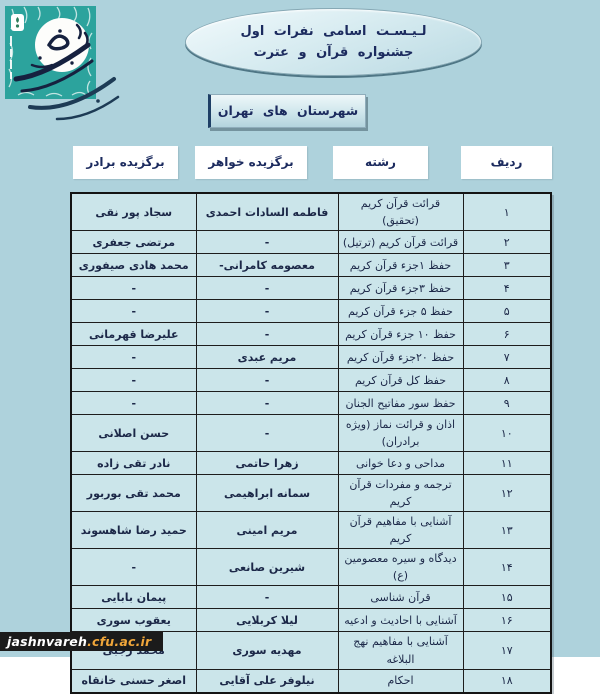  What do you see at coordinates (507, 493) in the screenshot?
I see `cell-radif: ۱۲` at bounding box center [507, 493].